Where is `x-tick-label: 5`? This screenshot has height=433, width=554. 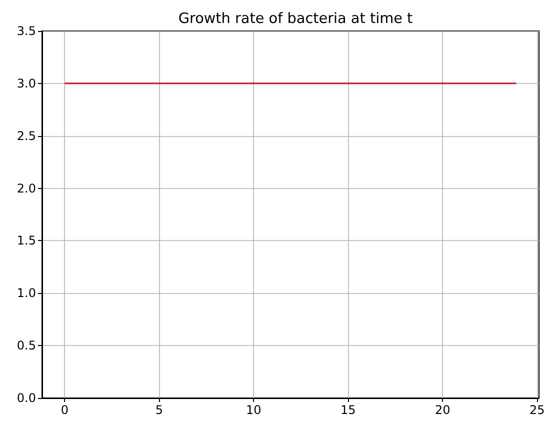
x-tick-label: 5 is located at coordinates (159, 410).